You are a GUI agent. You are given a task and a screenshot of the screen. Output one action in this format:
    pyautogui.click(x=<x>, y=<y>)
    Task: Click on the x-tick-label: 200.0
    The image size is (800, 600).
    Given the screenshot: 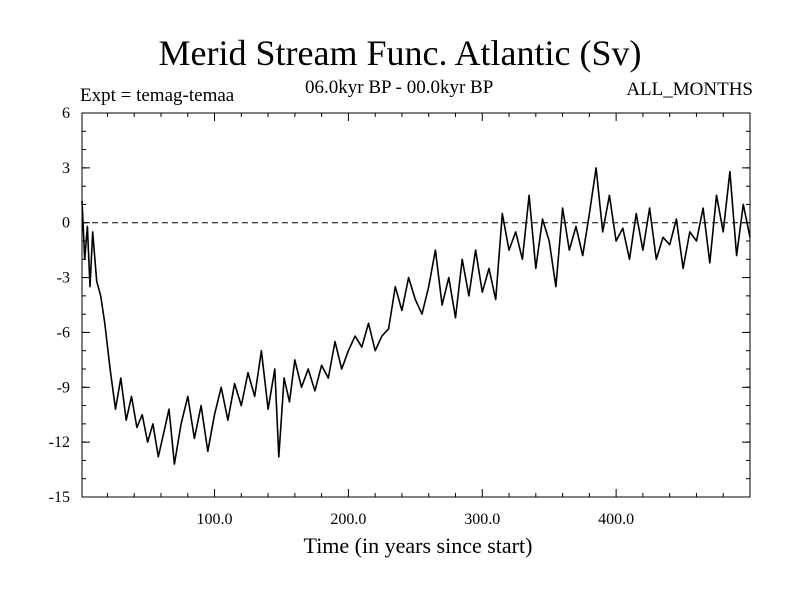 What is the action you would take?
    pyautogui.click(x=348, y=519)
    